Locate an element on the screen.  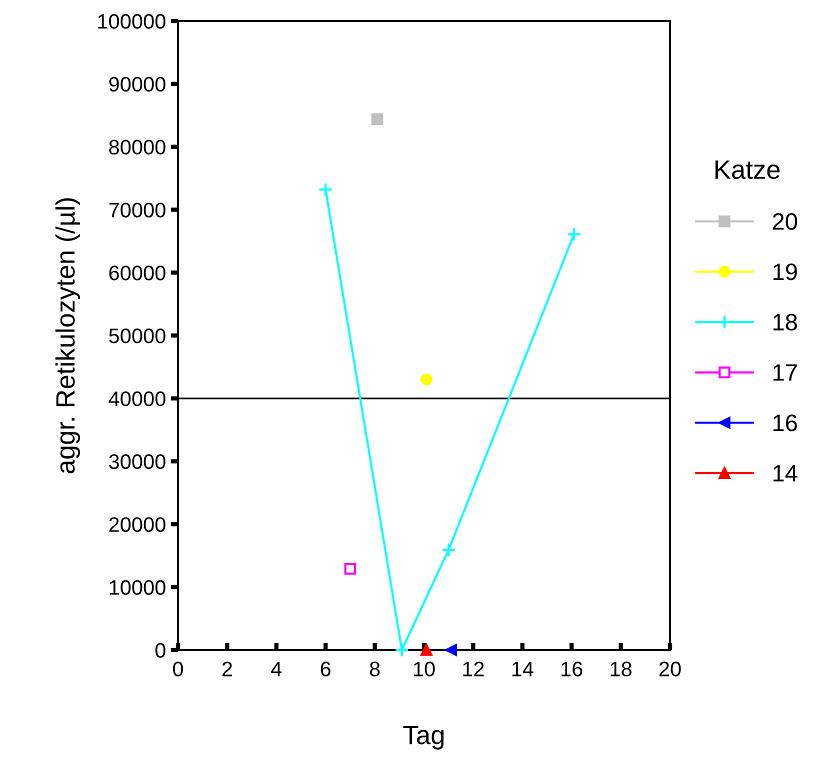
legend-label: 14 is located at coordinates (786, 473).